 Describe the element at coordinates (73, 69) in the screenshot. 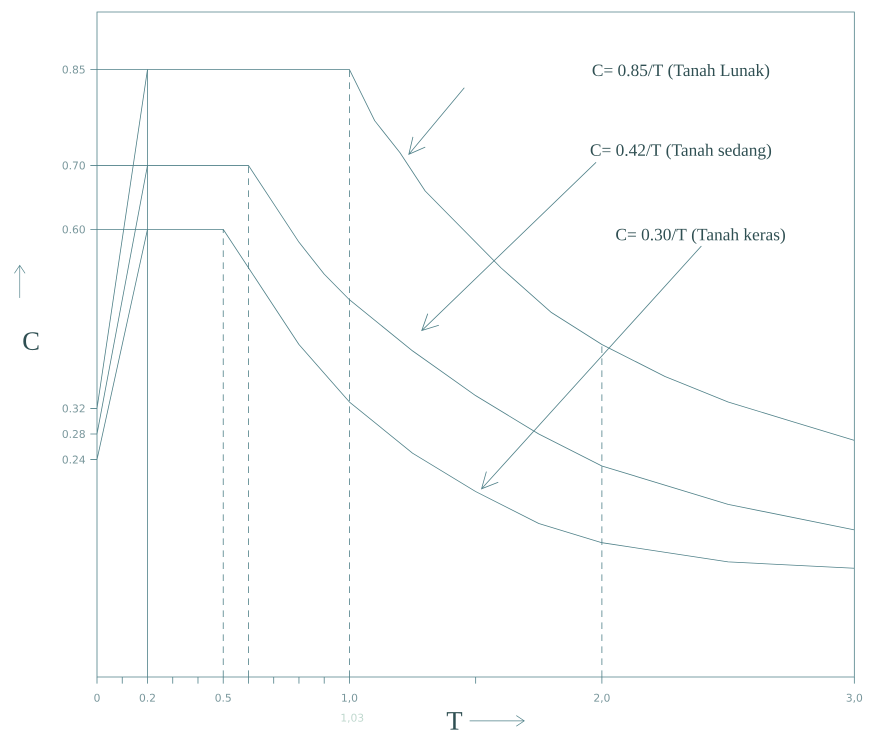

I see `y-tick-label: 0.85` at that location.